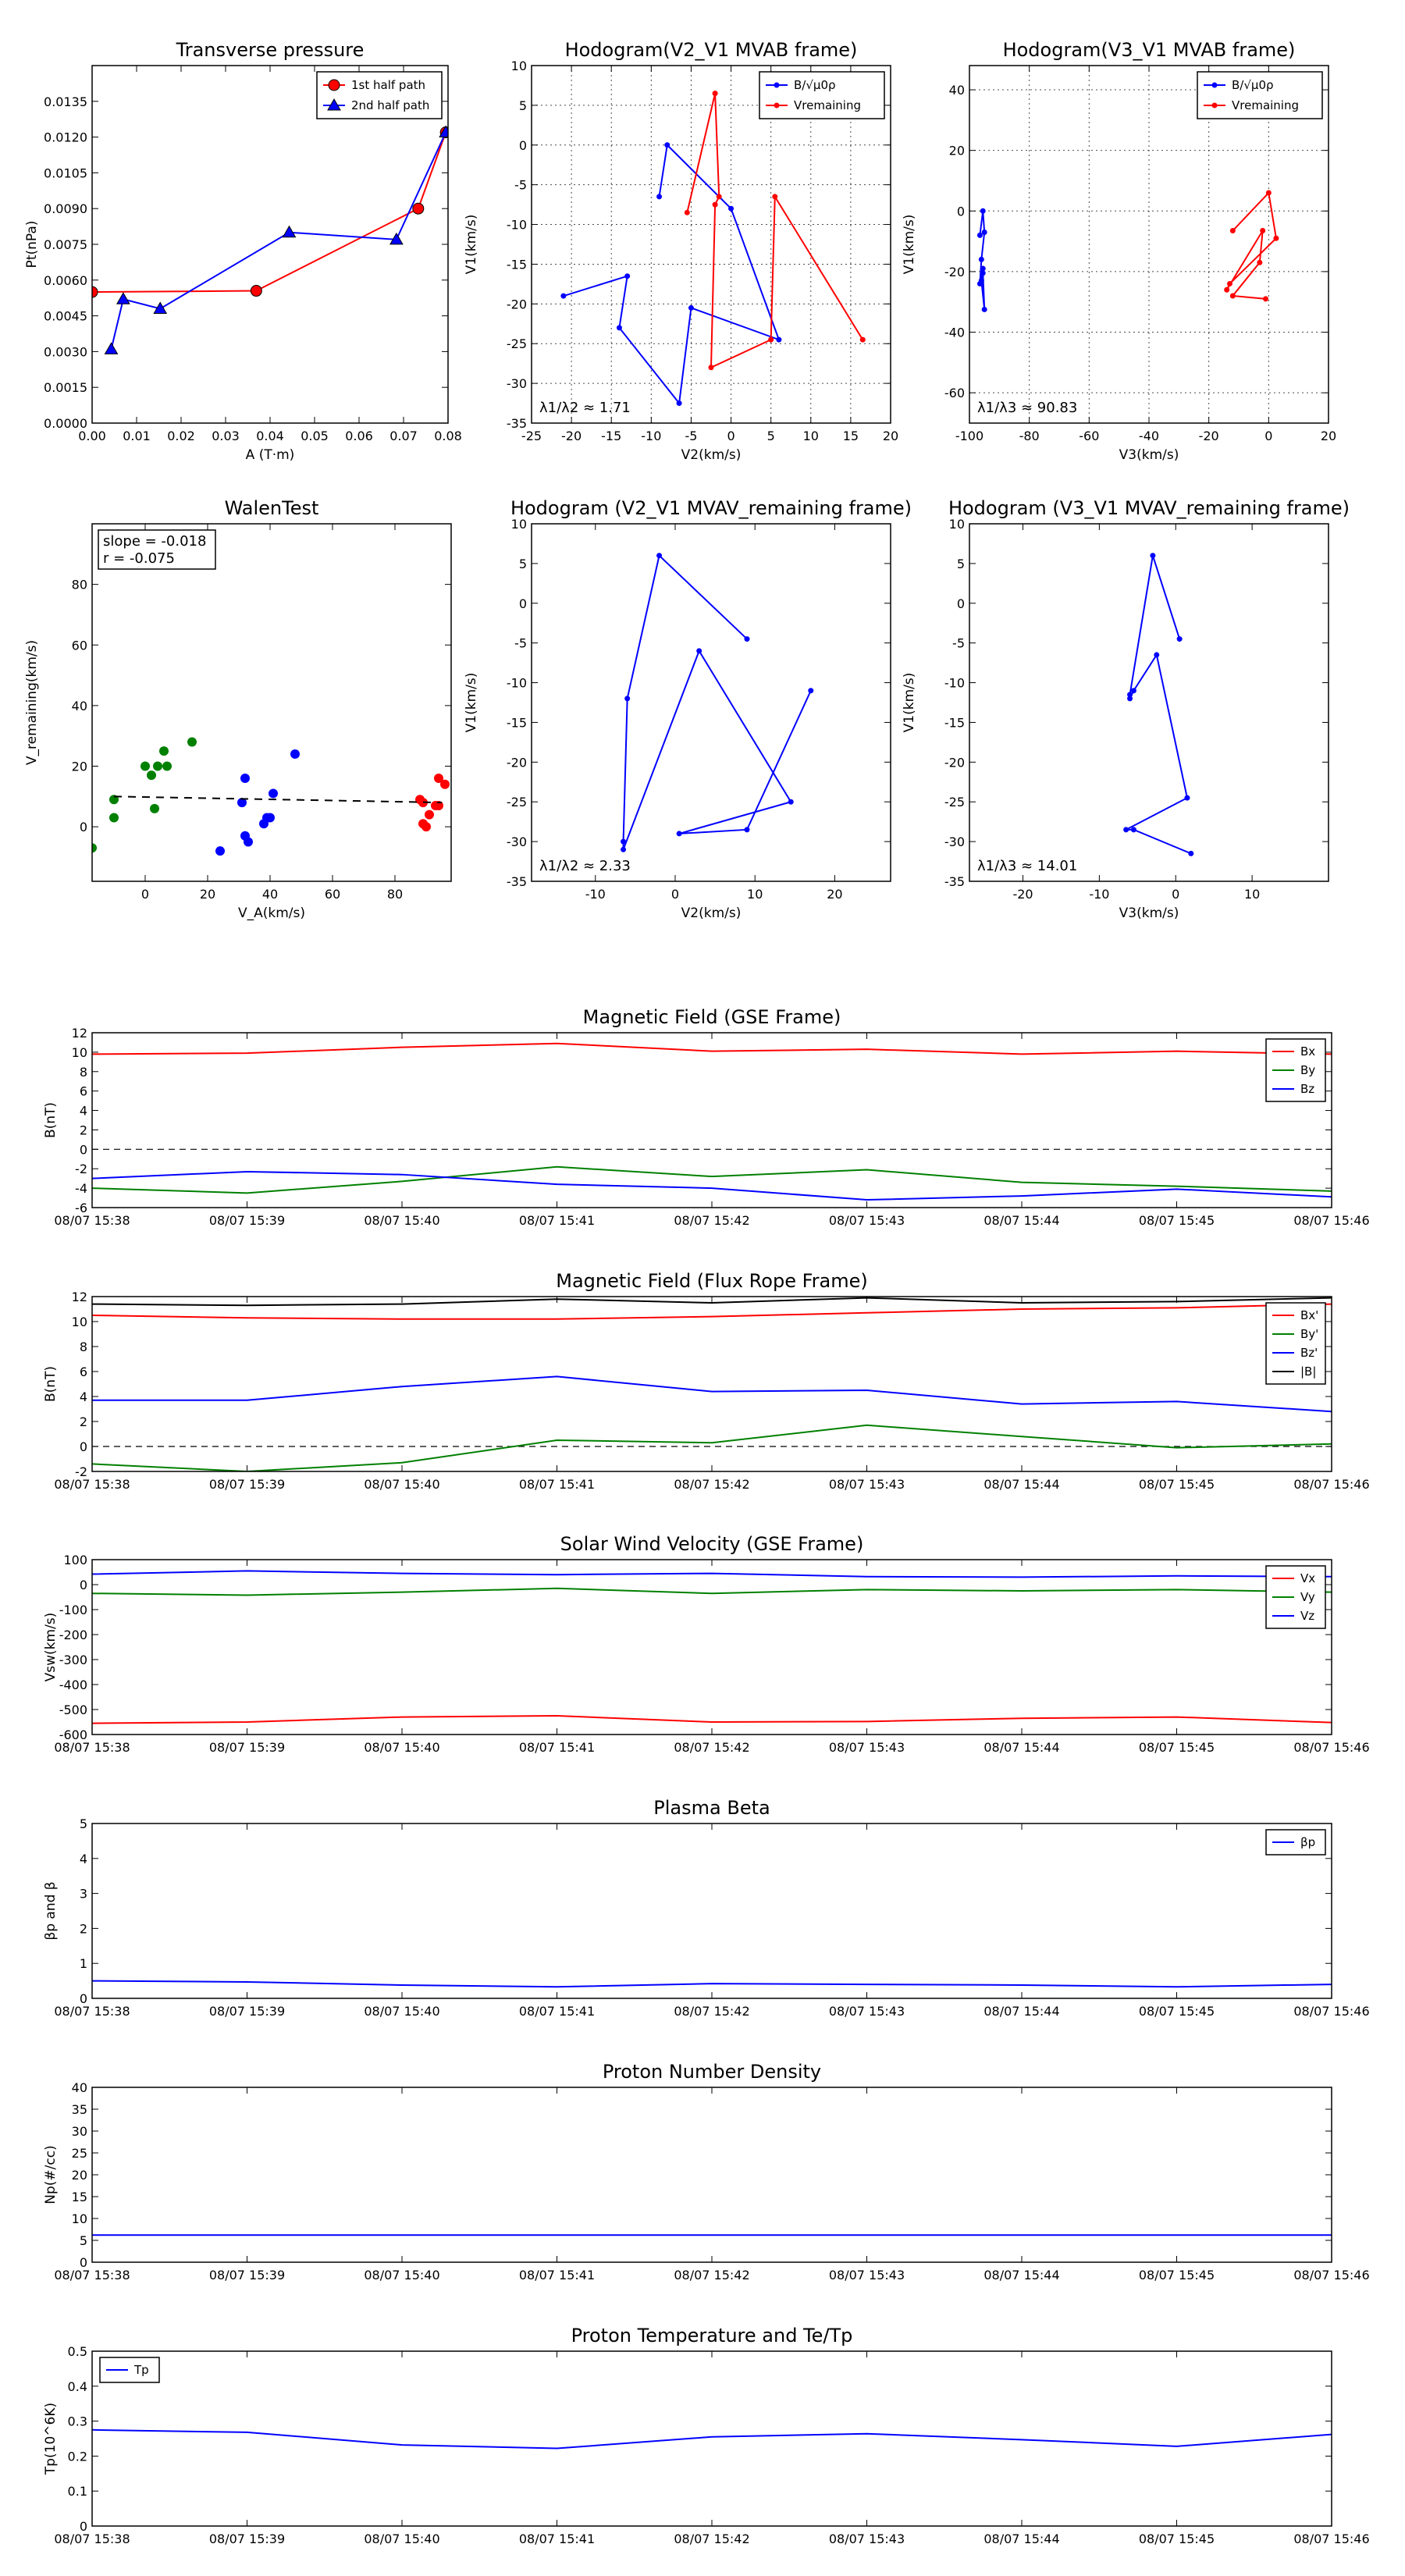 This screenshot has height=2576, width=1405. Describe the element at coordinates (520, 643) in the screenshot. I see `y-tick-label: -5` at that location.